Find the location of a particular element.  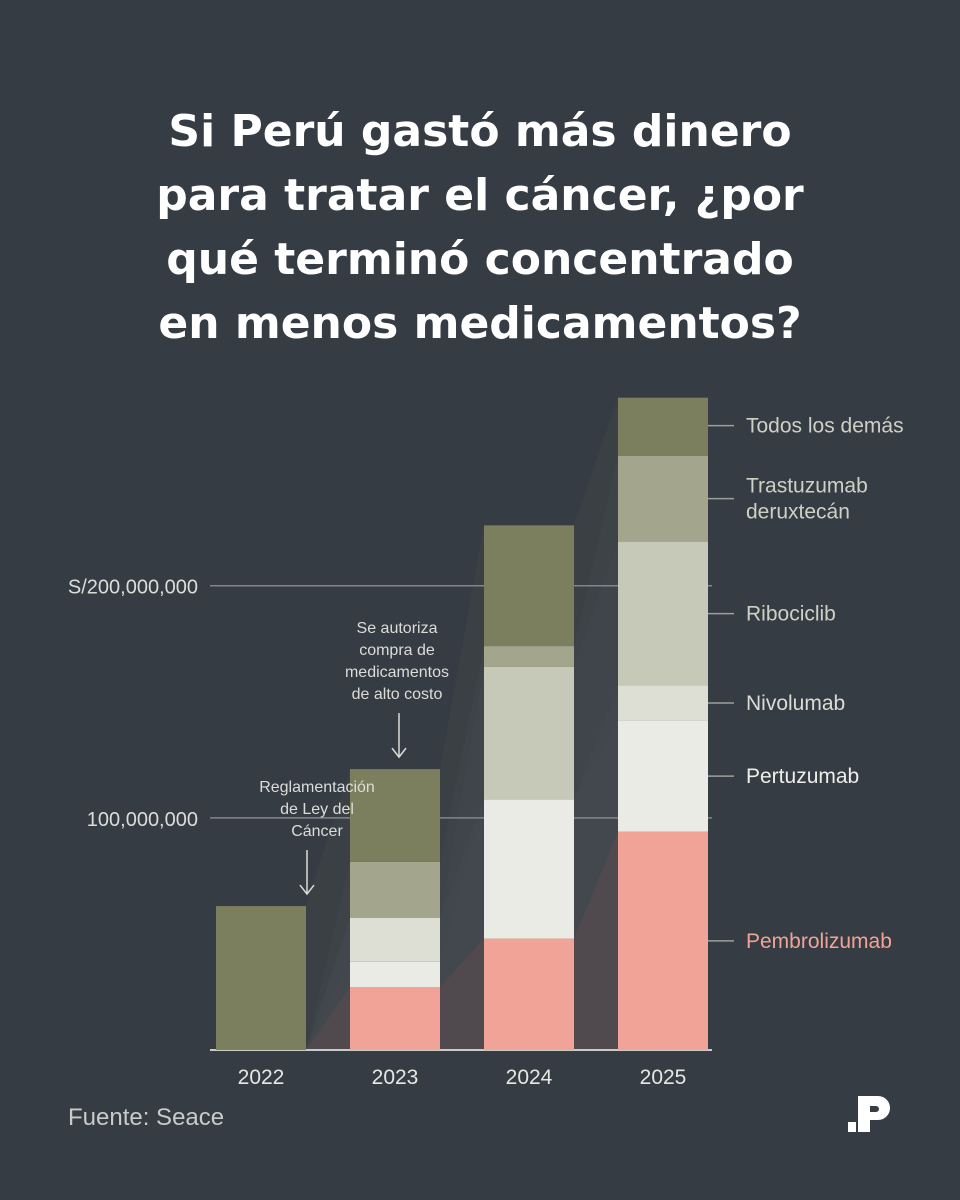

source-note: Fuente: Seace is located at coordinates (146, 1117).